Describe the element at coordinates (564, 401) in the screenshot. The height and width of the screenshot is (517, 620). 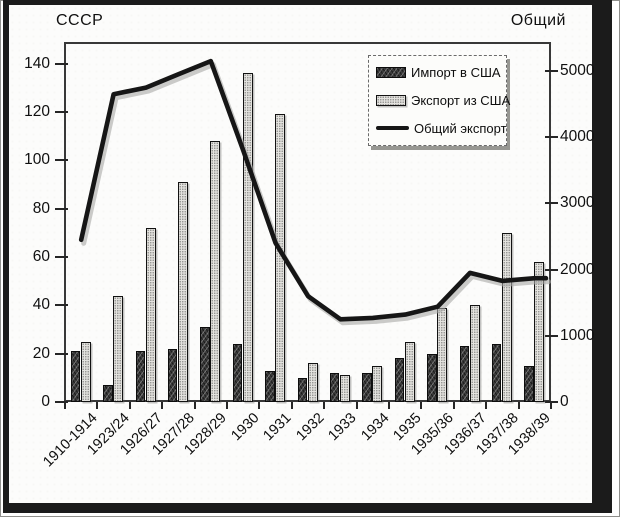
I see `right-axis-tick-label: 0` at that location.